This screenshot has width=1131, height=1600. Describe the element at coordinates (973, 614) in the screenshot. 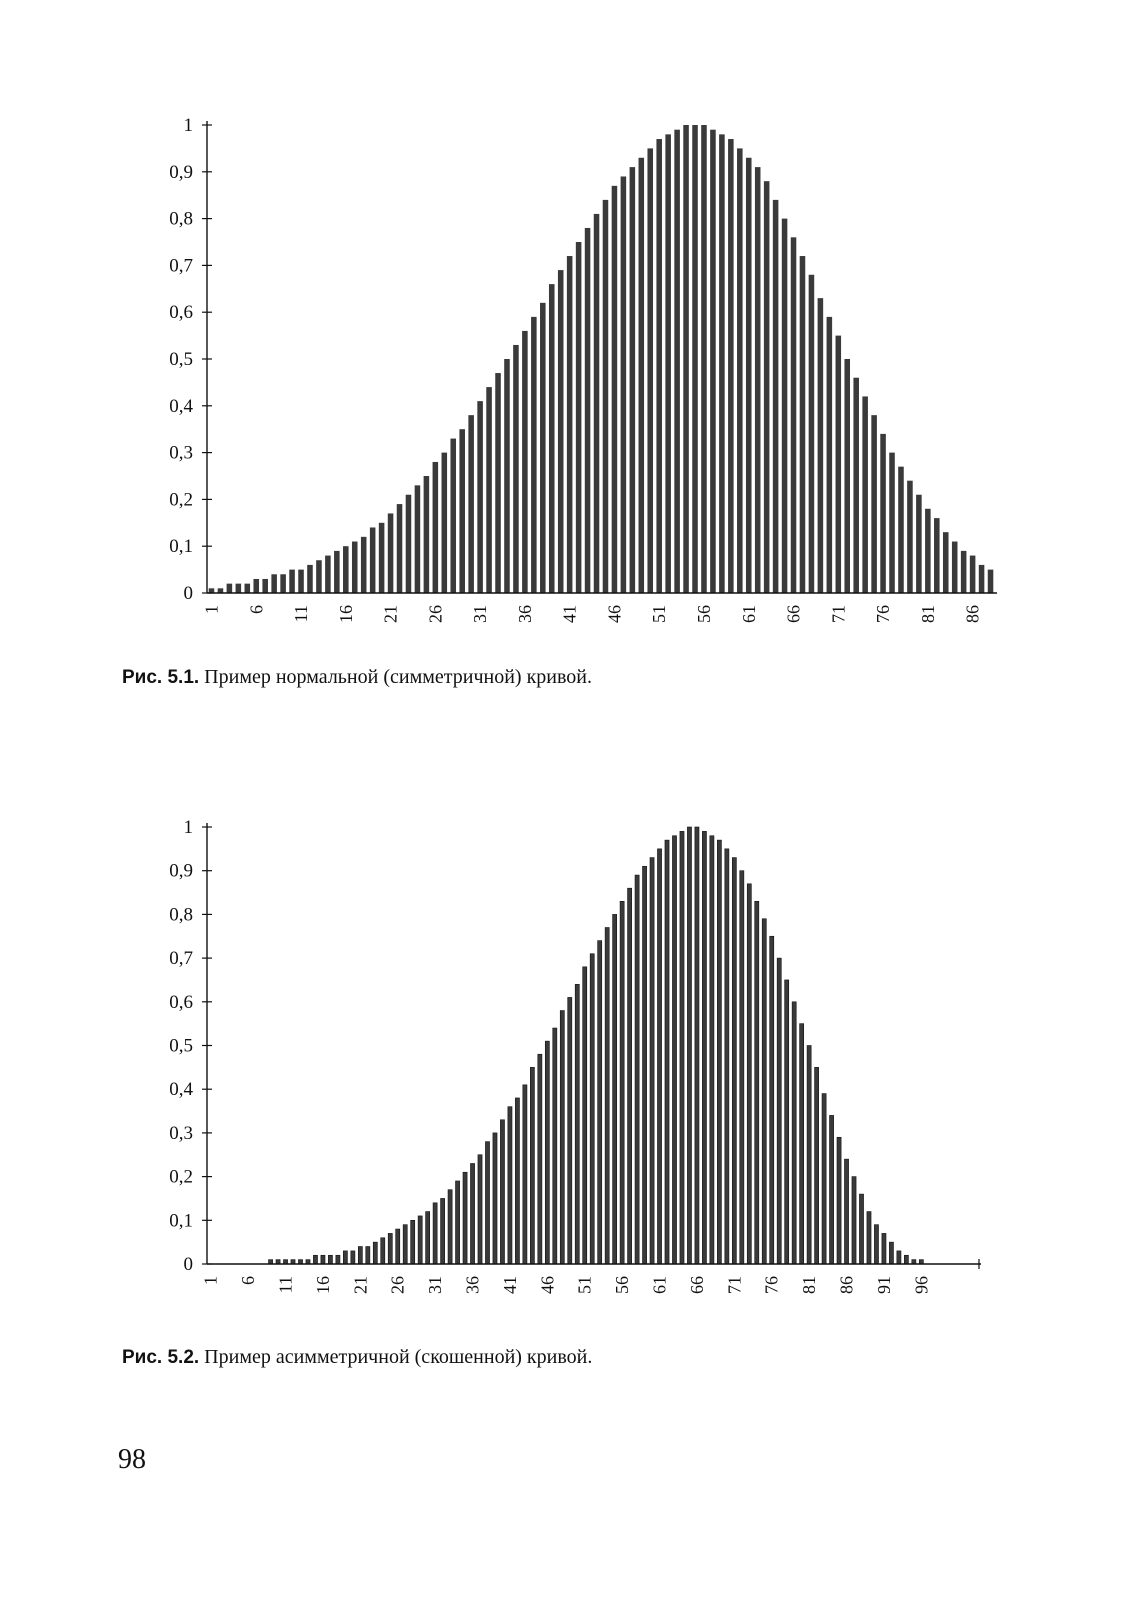

I see `x-tick-label: 86` at that location.